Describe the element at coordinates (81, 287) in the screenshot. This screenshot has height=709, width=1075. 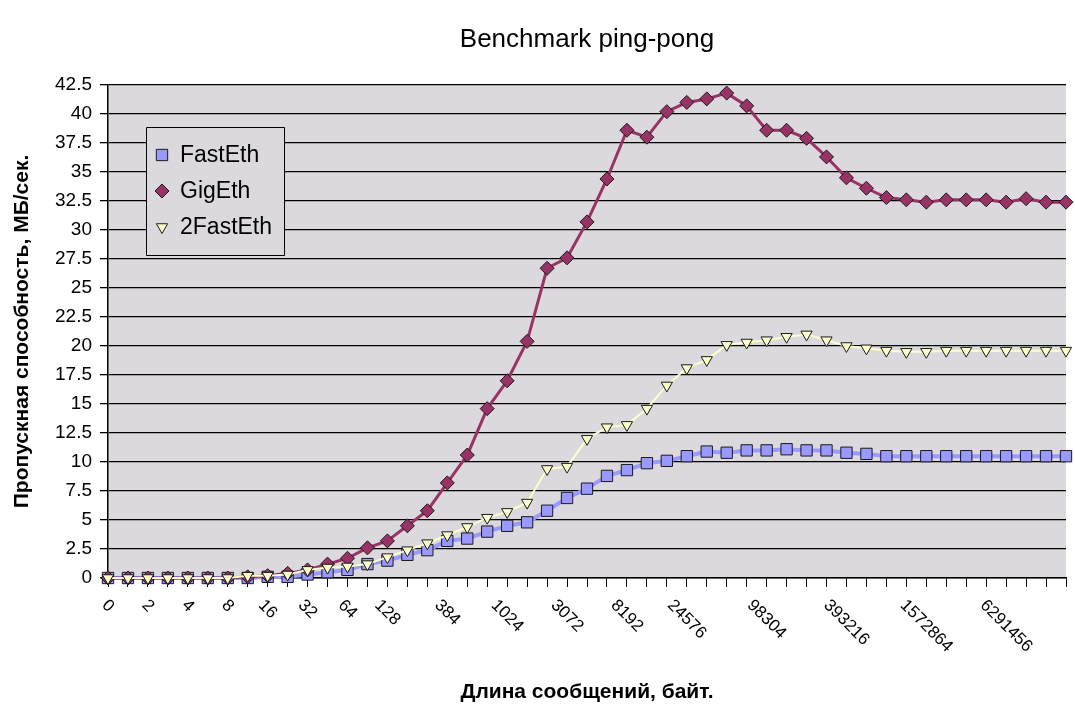
I see `y-tick-label: 25` at that location.